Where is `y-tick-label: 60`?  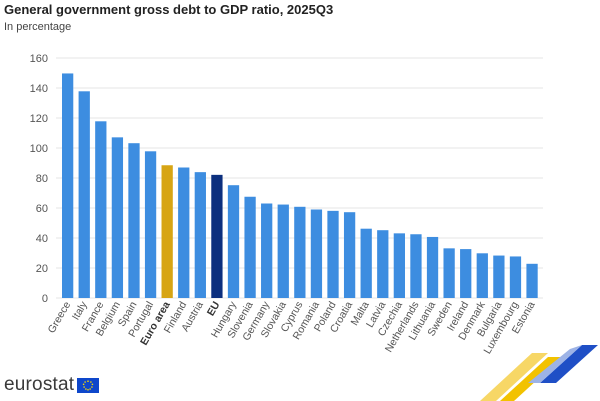 y-tick-label: 60 is located at coordinates (42, 209).